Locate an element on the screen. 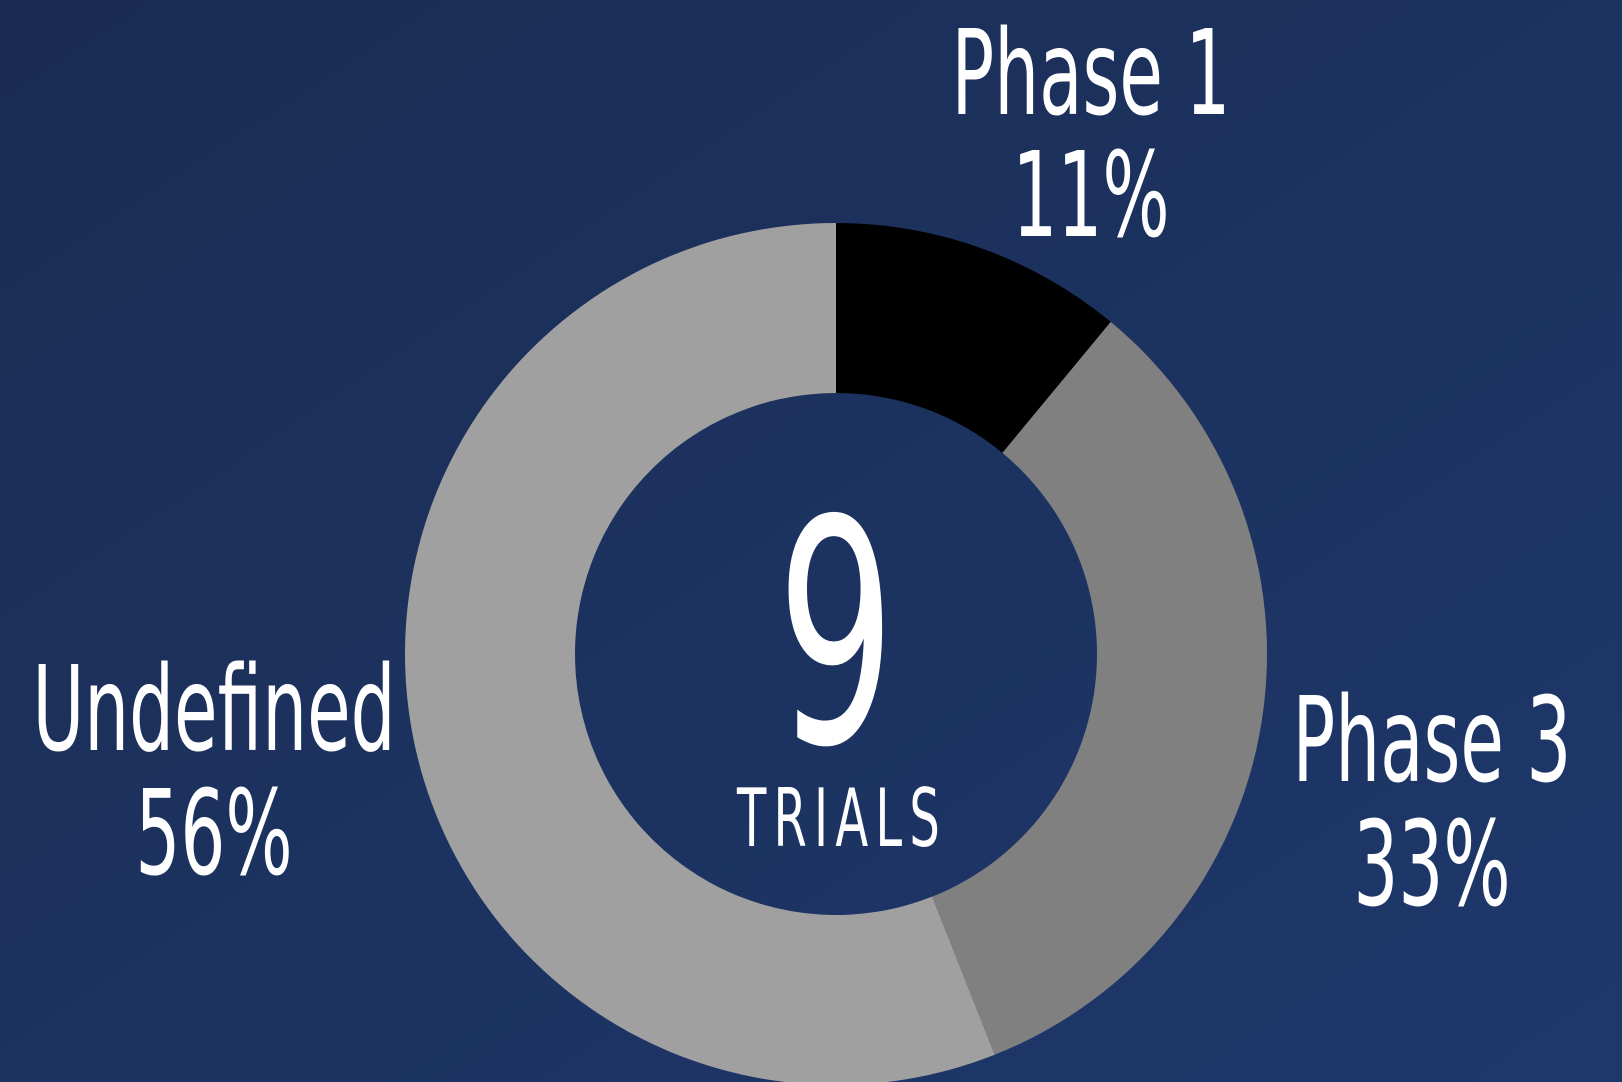 The width and height of the screenshot is (1622, 1082). center-value: 9 is located at coordinates (836, 636).